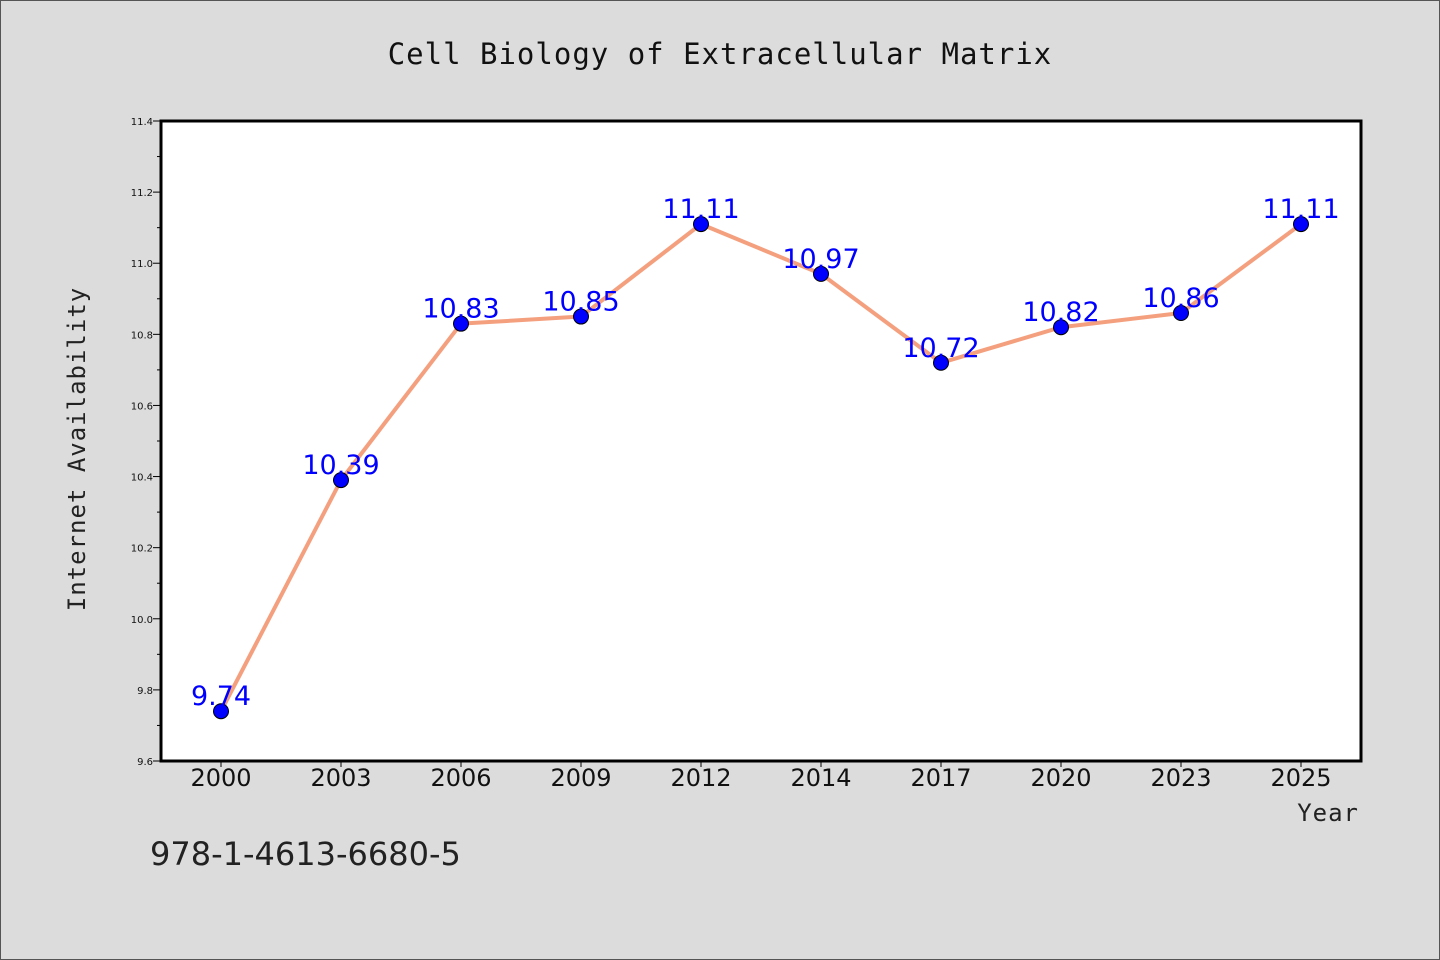 The width and height of the screenshot is (1440, 960). I want to click on x-tick-label: 2014, so click(820, 778).